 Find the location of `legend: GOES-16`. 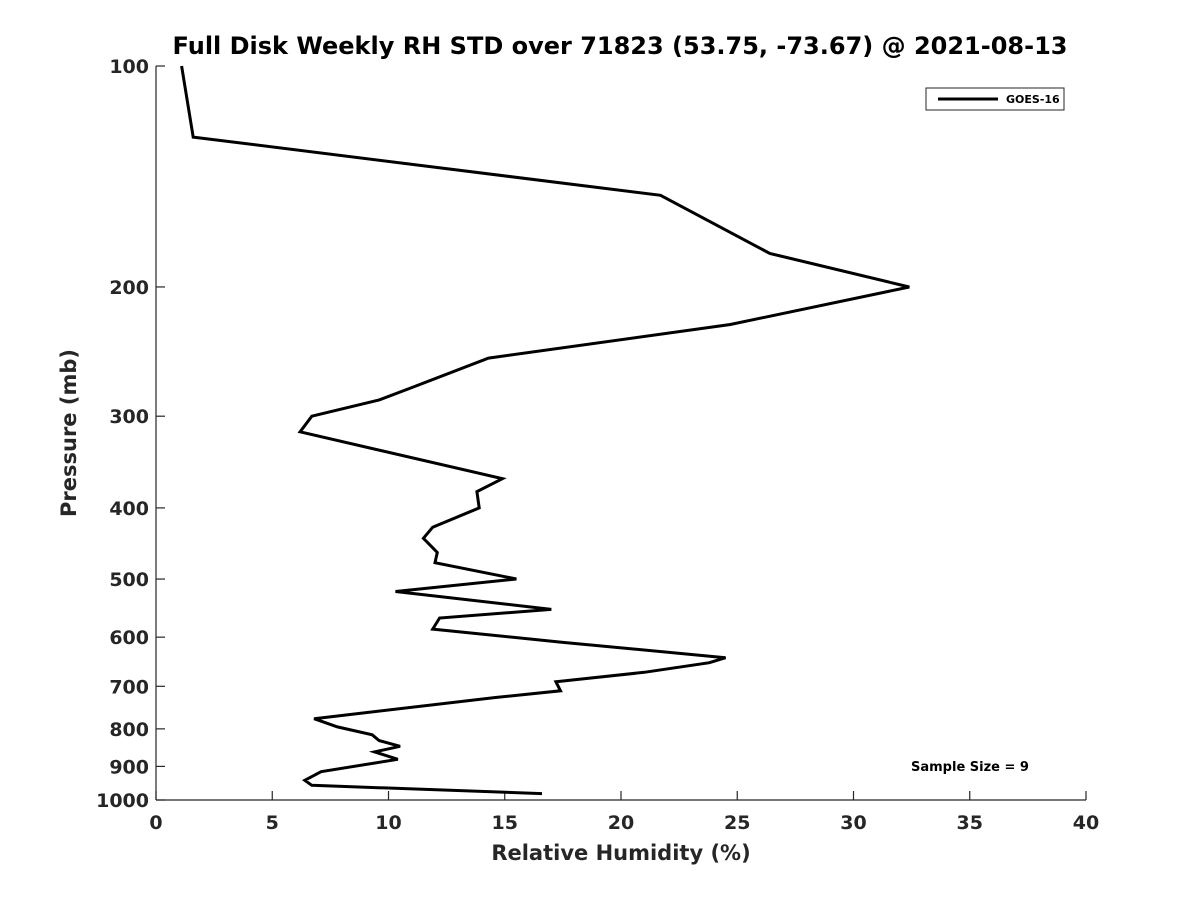

legend: GOES-16 is located at coordinates (995, 99).